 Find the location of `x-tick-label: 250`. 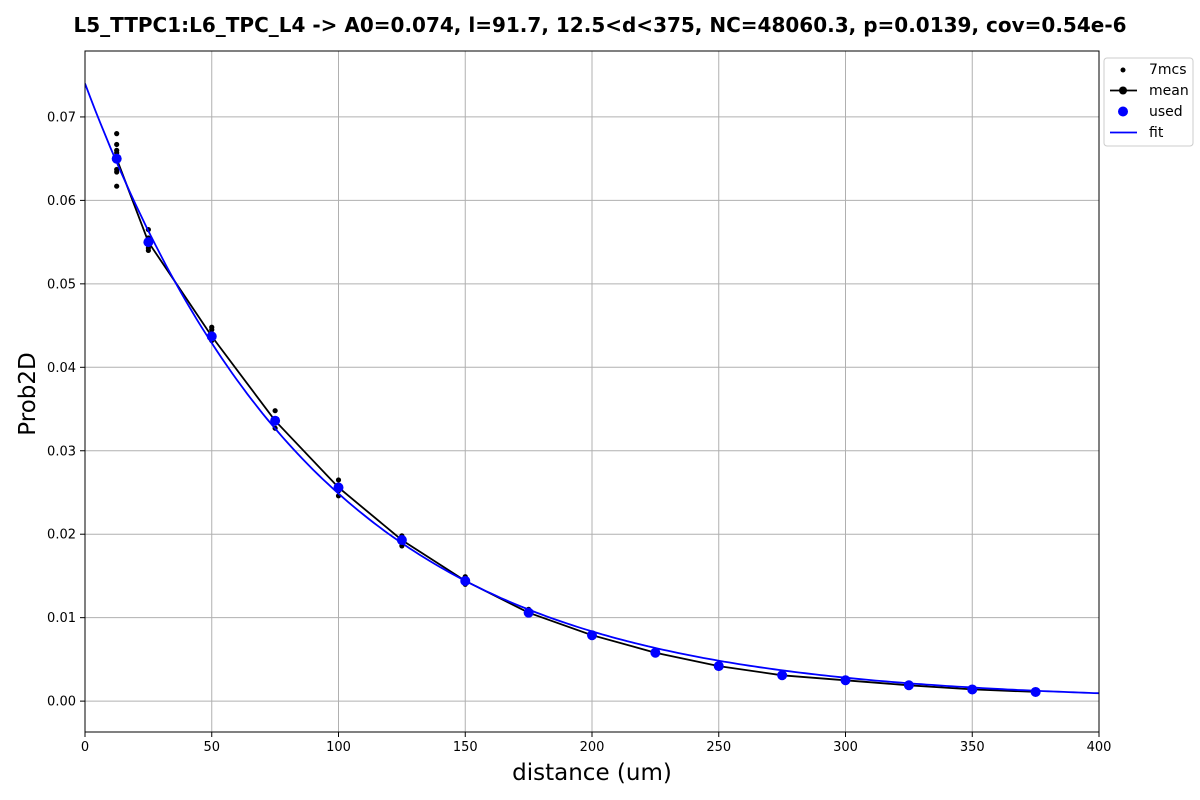

x-tick-label: 250 is located at coordinates (718, 747).